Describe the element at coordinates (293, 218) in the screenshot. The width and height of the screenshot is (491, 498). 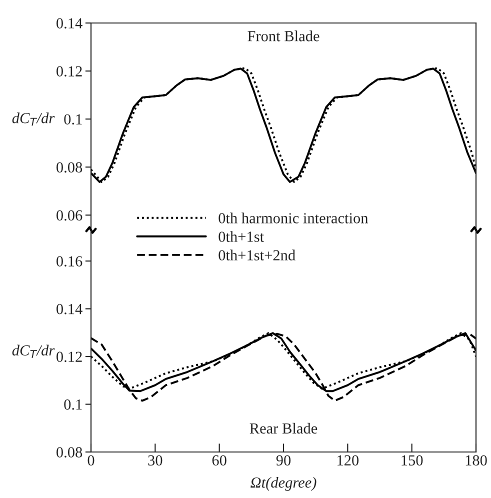
I see `legend-label: 0th harmonic interaction` at that location.